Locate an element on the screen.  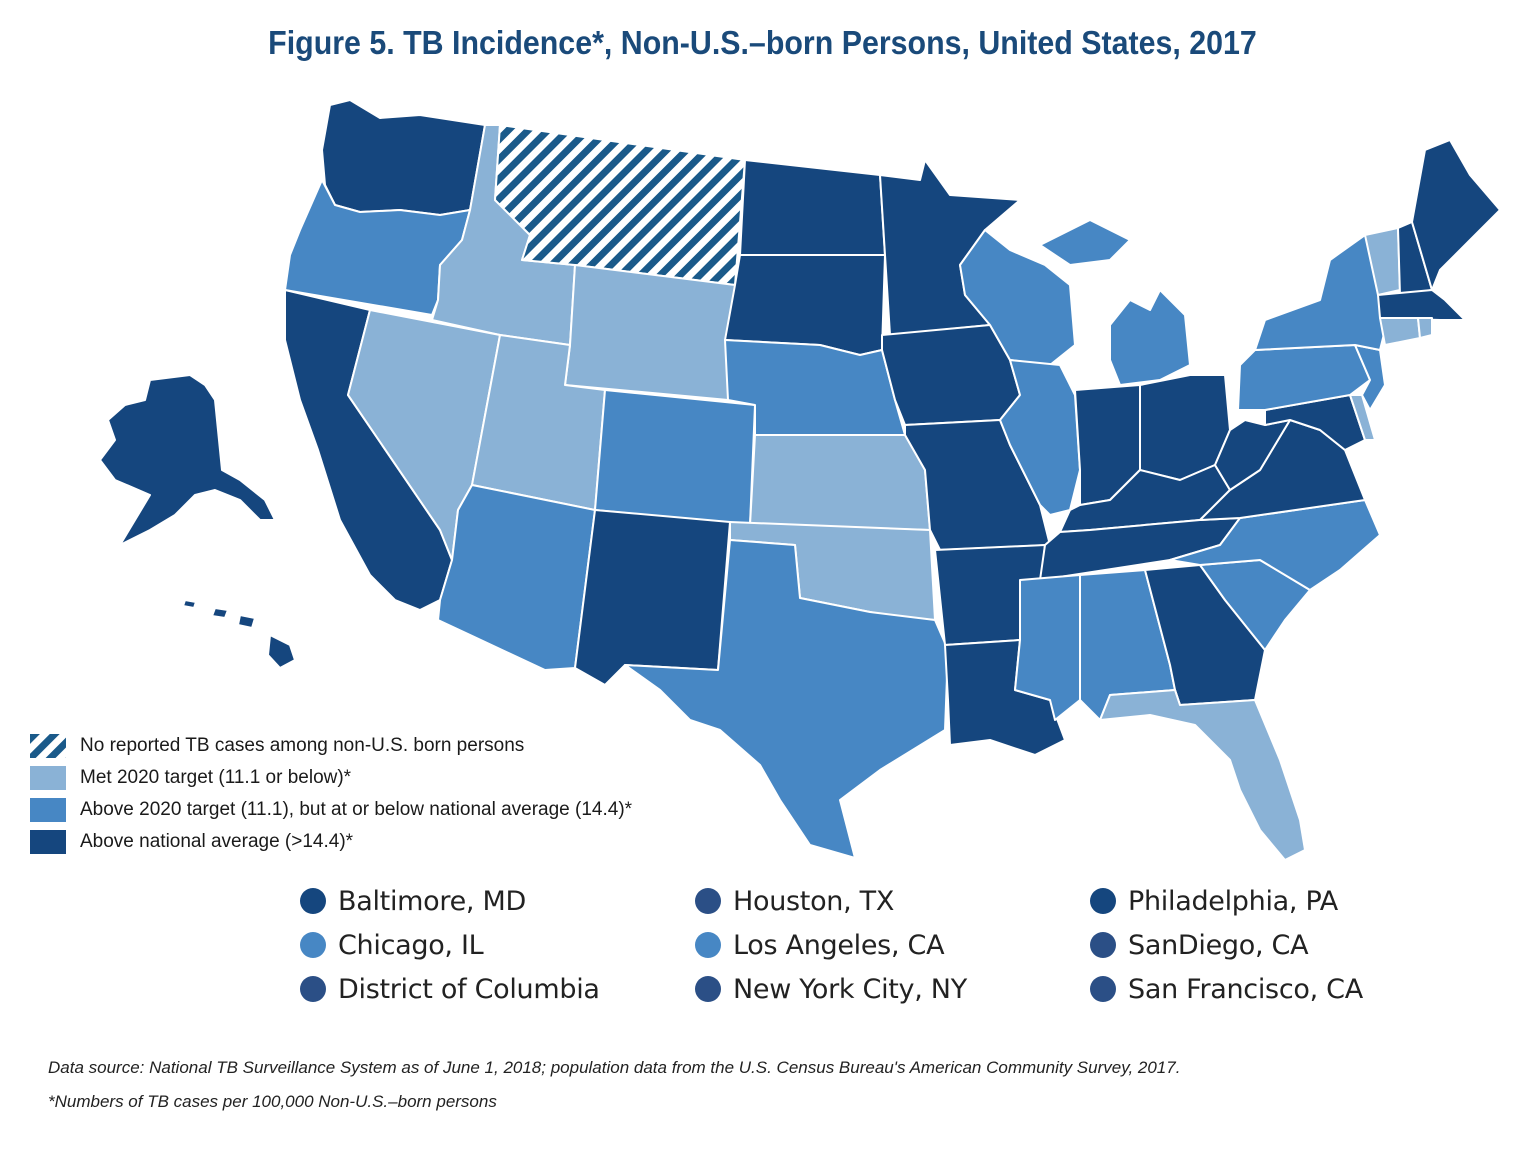
legend-item-above-national: Above national average (>14.4)* is located at coordinates (331, 842).